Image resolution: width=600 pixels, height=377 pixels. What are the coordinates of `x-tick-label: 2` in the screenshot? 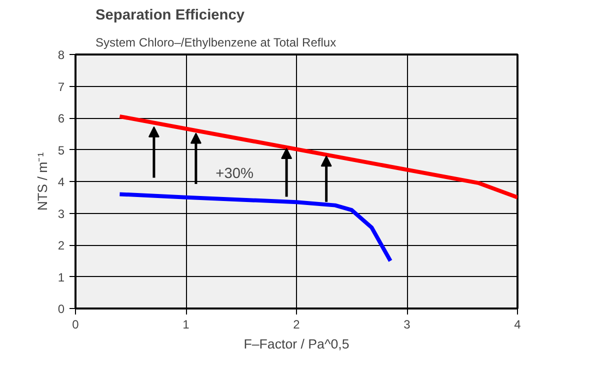 It's located at (296, 325).